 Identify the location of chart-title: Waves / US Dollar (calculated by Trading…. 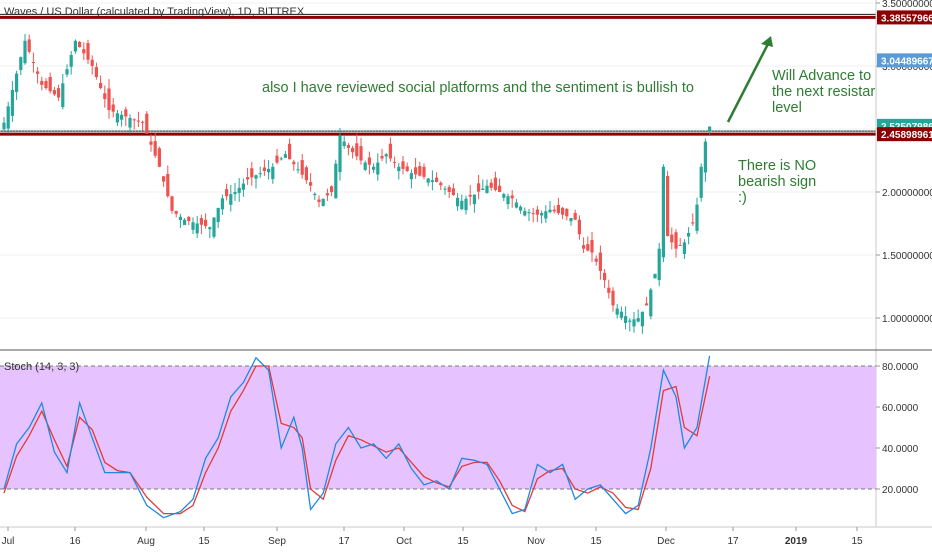
(154, 12).